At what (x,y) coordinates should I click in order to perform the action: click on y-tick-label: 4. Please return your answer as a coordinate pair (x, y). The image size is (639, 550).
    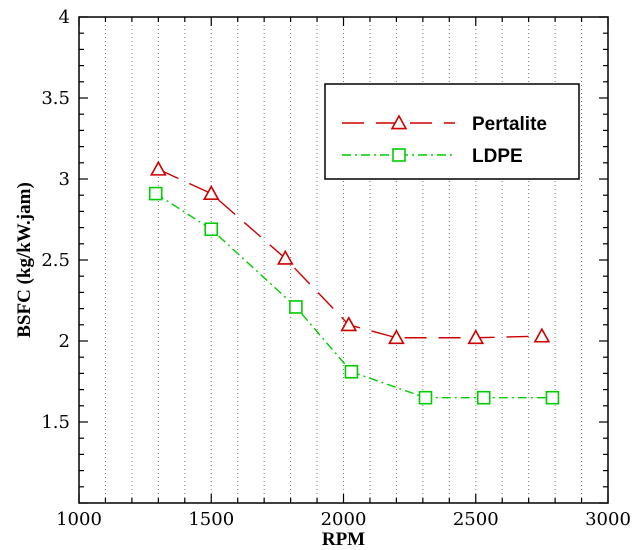
    Looking at the image, I should click on (64, 17).